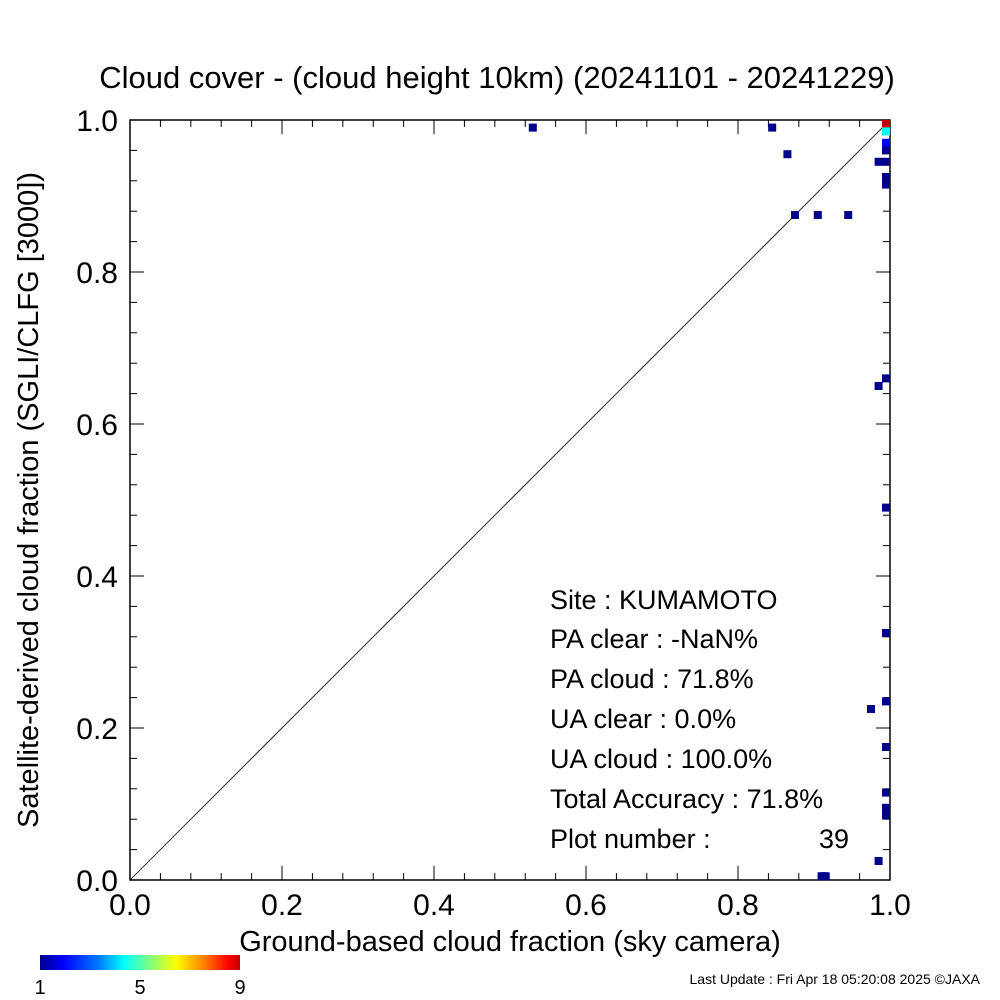 This screenshot has height=1000, width=1000. I want to click on colorbar: 1 5 9, so click(140, 977).